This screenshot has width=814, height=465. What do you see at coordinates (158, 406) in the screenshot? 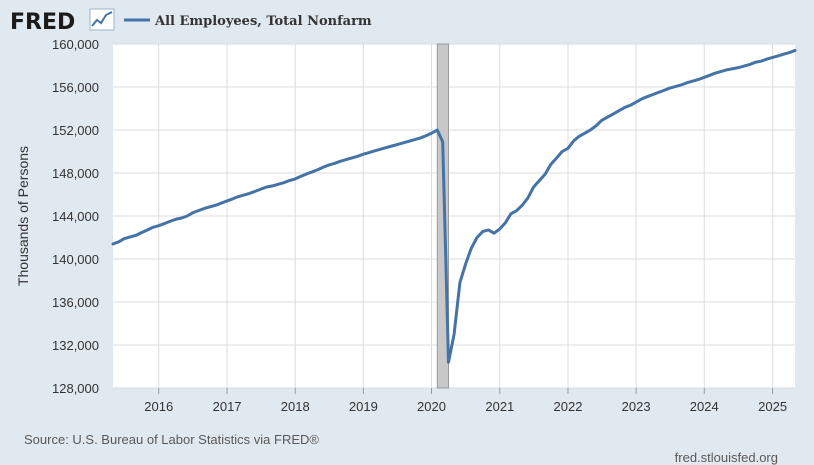
I see `x-tick-label: 2016` at bounding box center [158, 406].